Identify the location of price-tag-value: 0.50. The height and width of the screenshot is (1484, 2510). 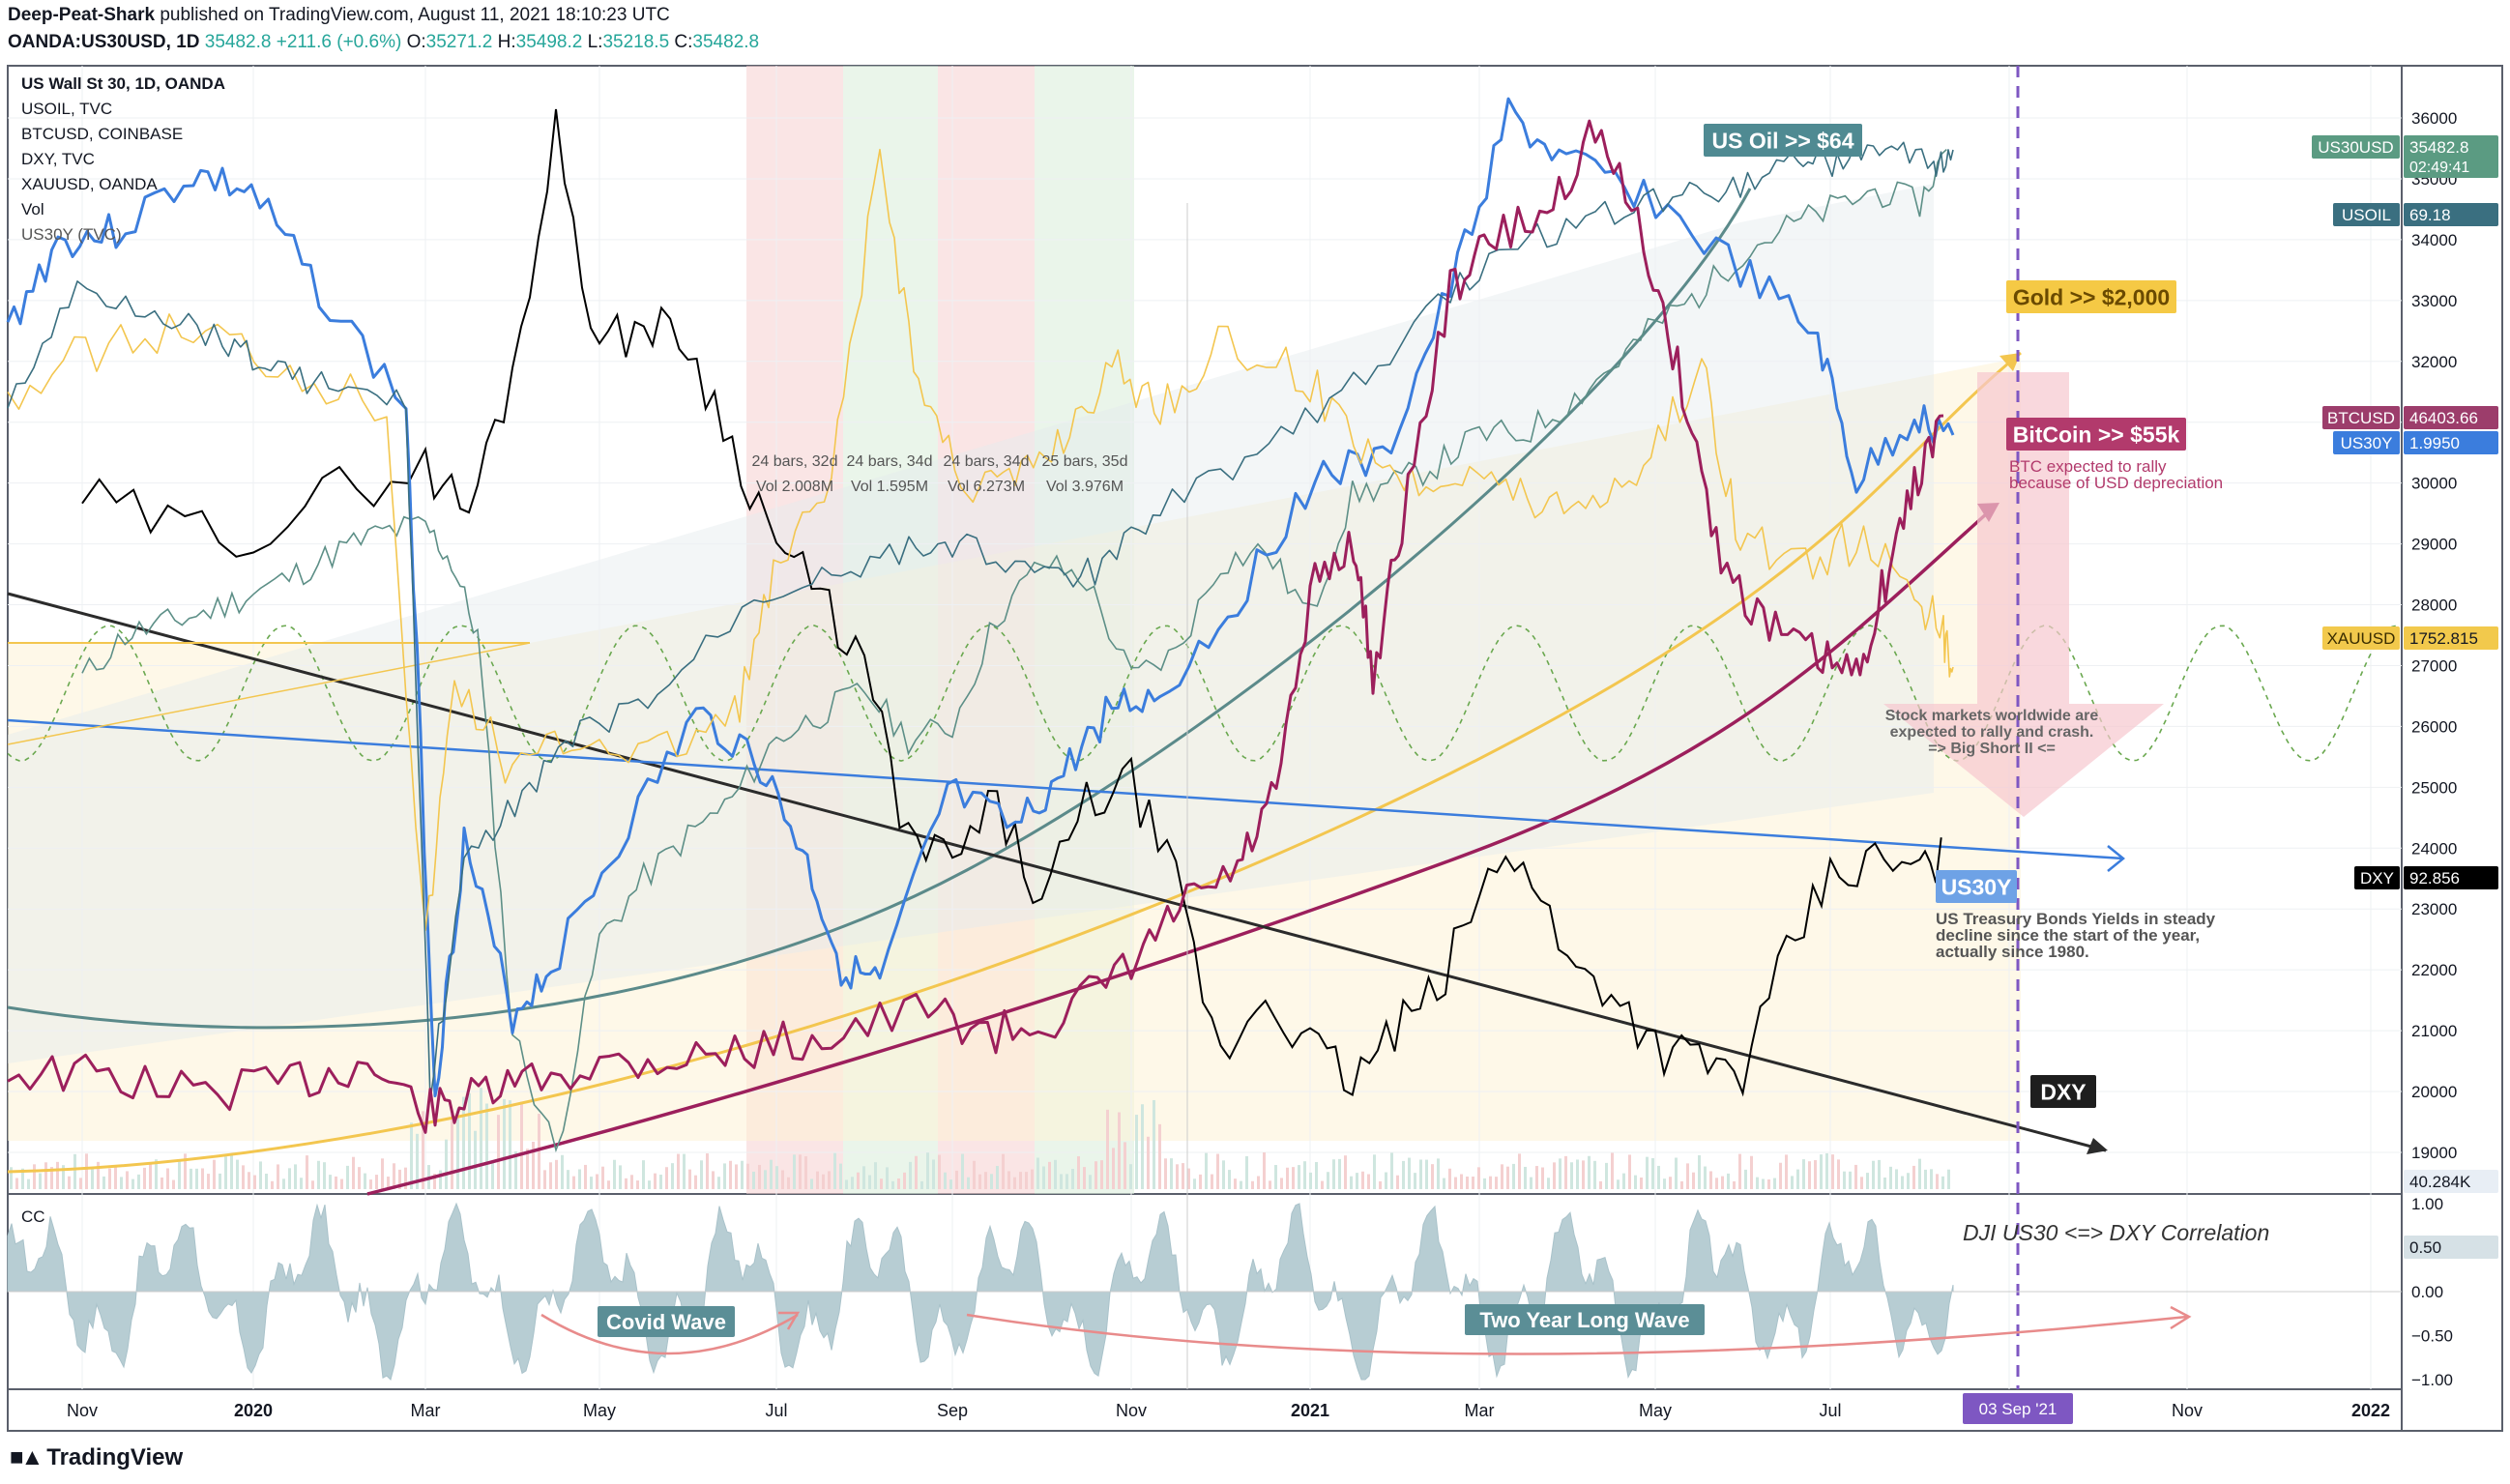
(2425, 1247).